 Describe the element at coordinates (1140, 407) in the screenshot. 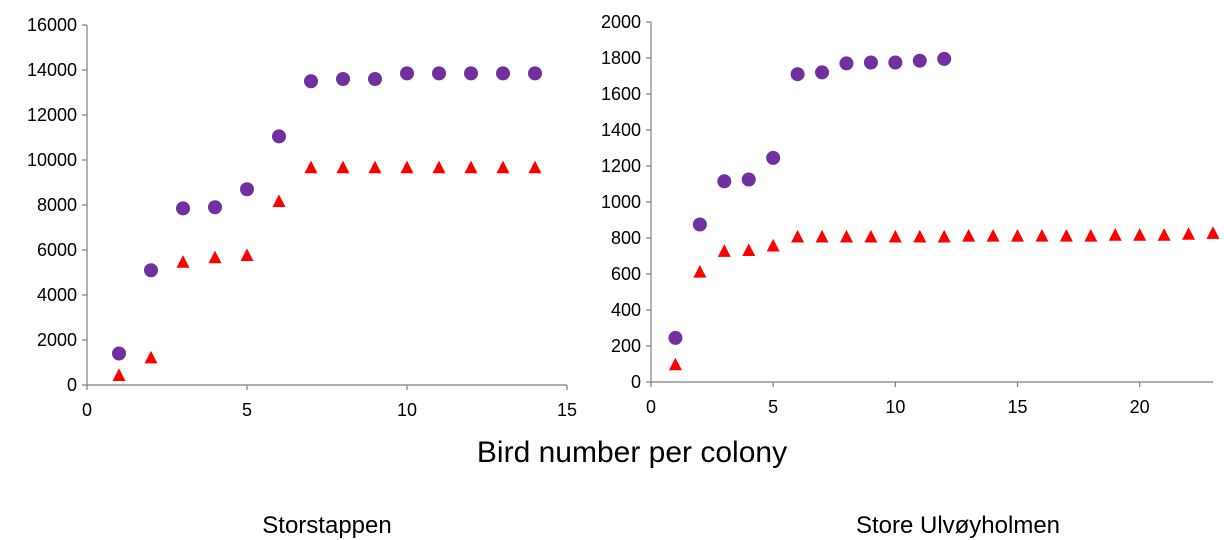

I see `x-tick-label: 20` at that location.